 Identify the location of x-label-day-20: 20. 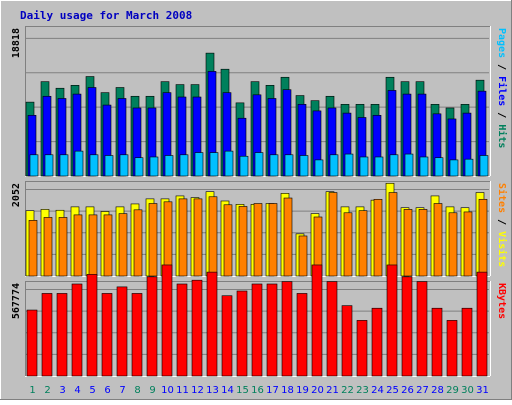
(317, 390).